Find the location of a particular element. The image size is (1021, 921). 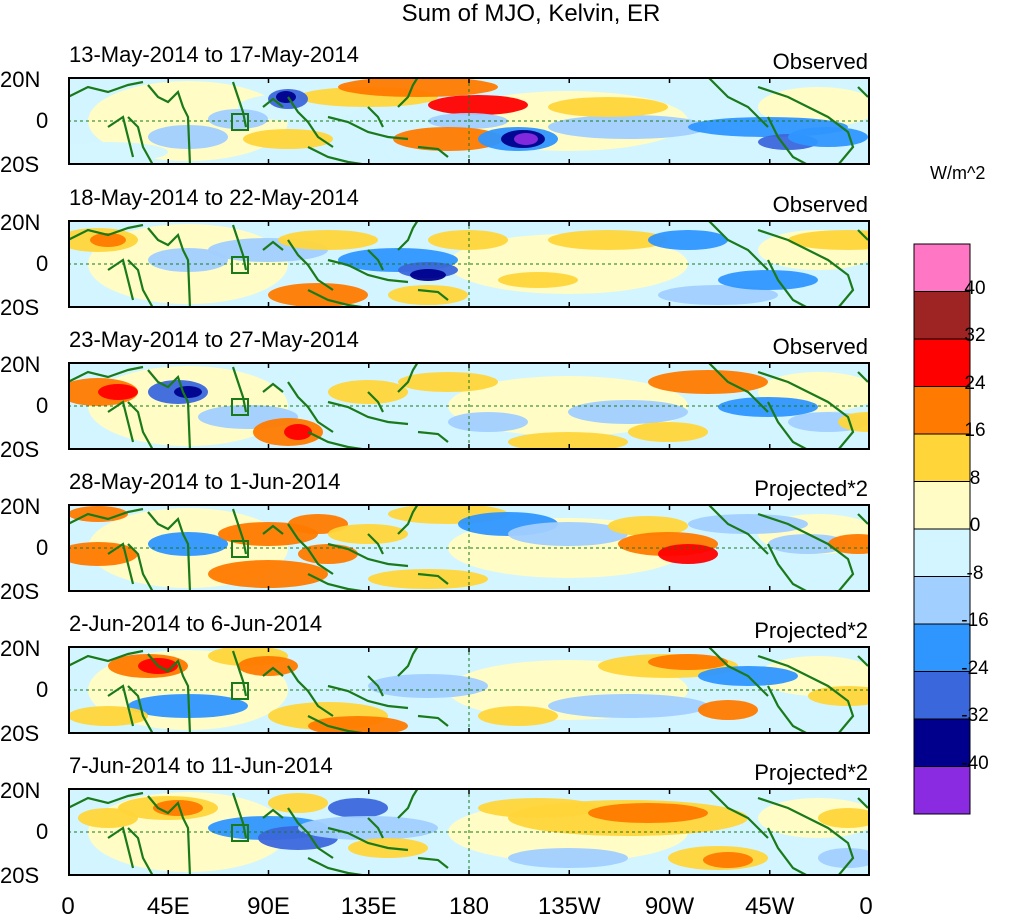

colorbar-label: -8 is located at coordinates (975, 573).